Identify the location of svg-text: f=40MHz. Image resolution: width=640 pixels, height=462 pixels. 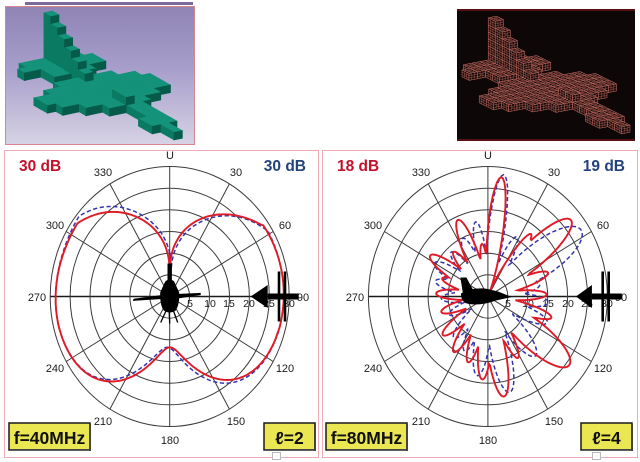
(50, 438).